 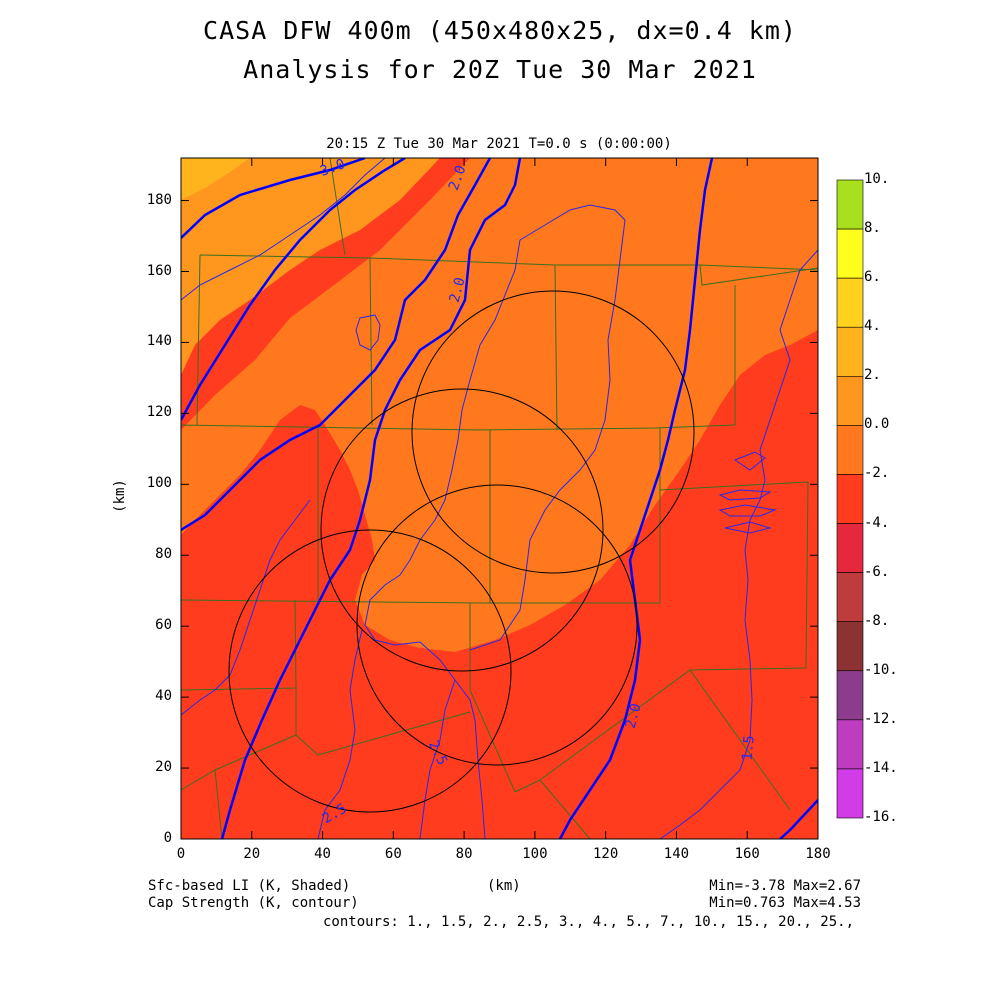 I want to click on colorbar-label: 4., so click(x=872, y=326).